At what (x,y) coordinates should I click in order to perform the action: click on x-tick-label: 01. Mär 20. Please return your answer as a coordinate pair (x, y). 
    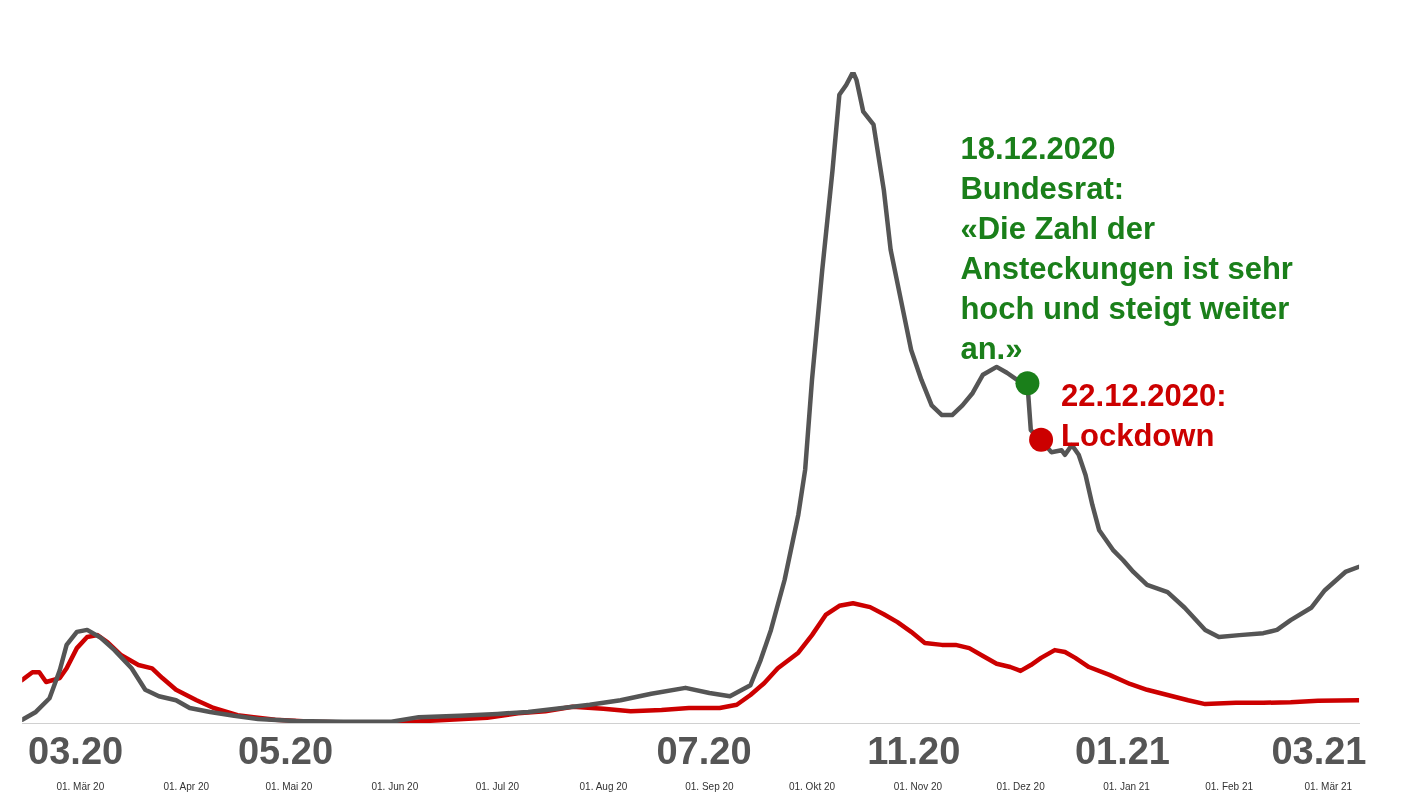
    Looking at the image, I should click on (80, 786).